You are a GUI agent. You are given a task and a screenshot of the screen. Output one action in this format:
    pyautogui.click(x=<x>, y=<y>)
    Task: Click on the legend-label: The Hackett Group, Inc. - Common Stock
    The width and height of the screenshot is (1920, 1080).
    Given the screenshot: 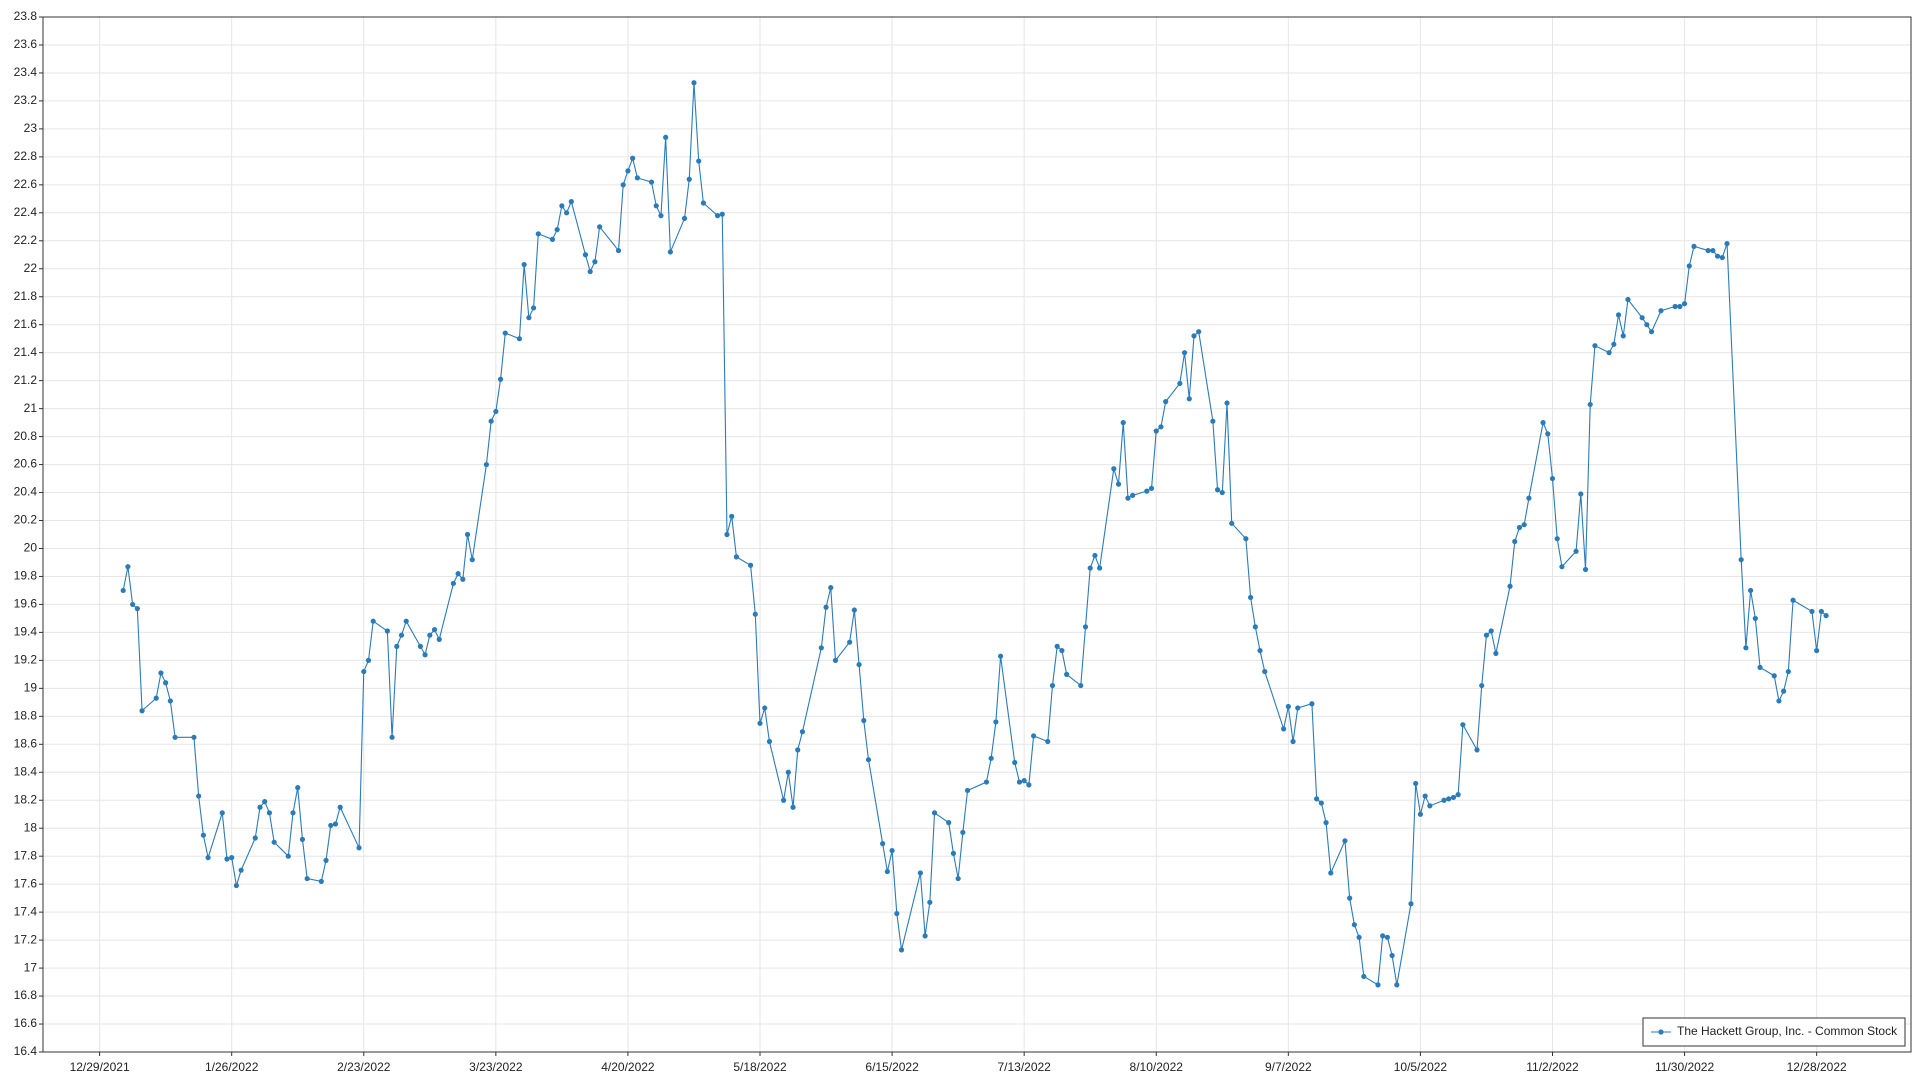 What is the action you would take?
    pyautogui.click(x=1787, y=1031)
    